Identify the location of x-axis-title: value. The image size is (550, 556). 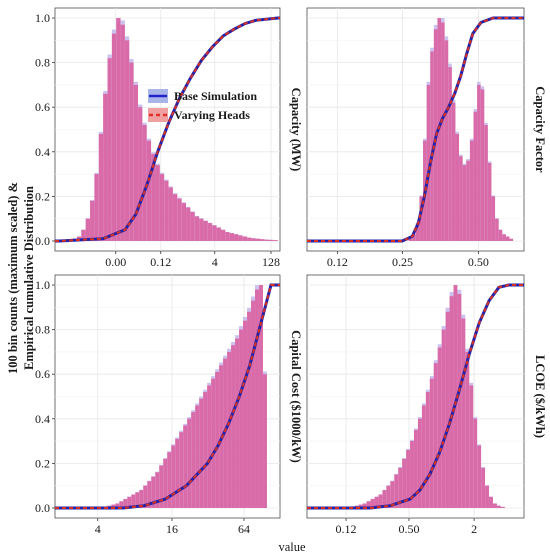
(292, 547).